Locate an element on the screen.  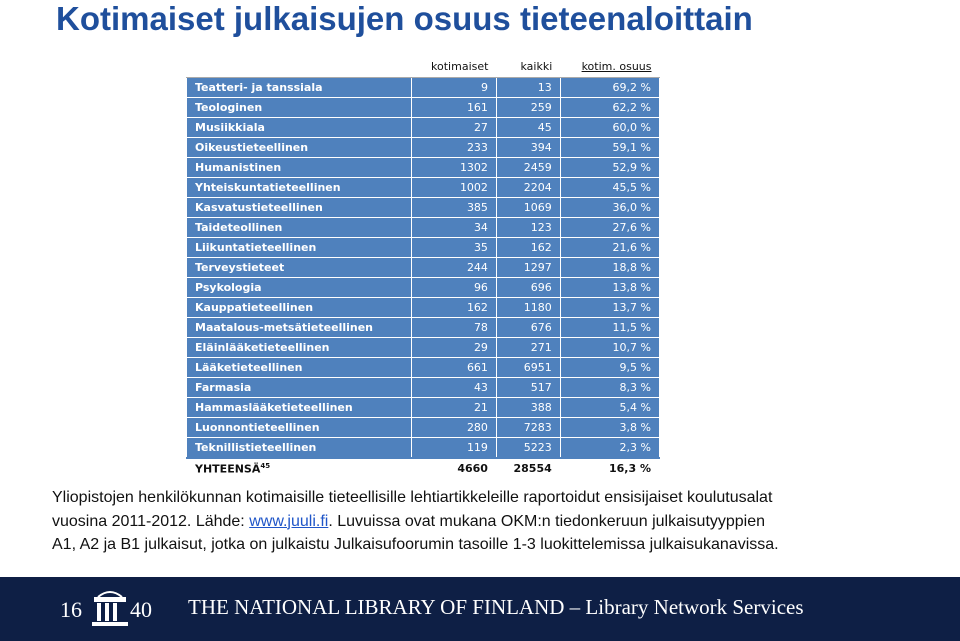
table-cell: 45,5 % is located at coordinates (610, 187).